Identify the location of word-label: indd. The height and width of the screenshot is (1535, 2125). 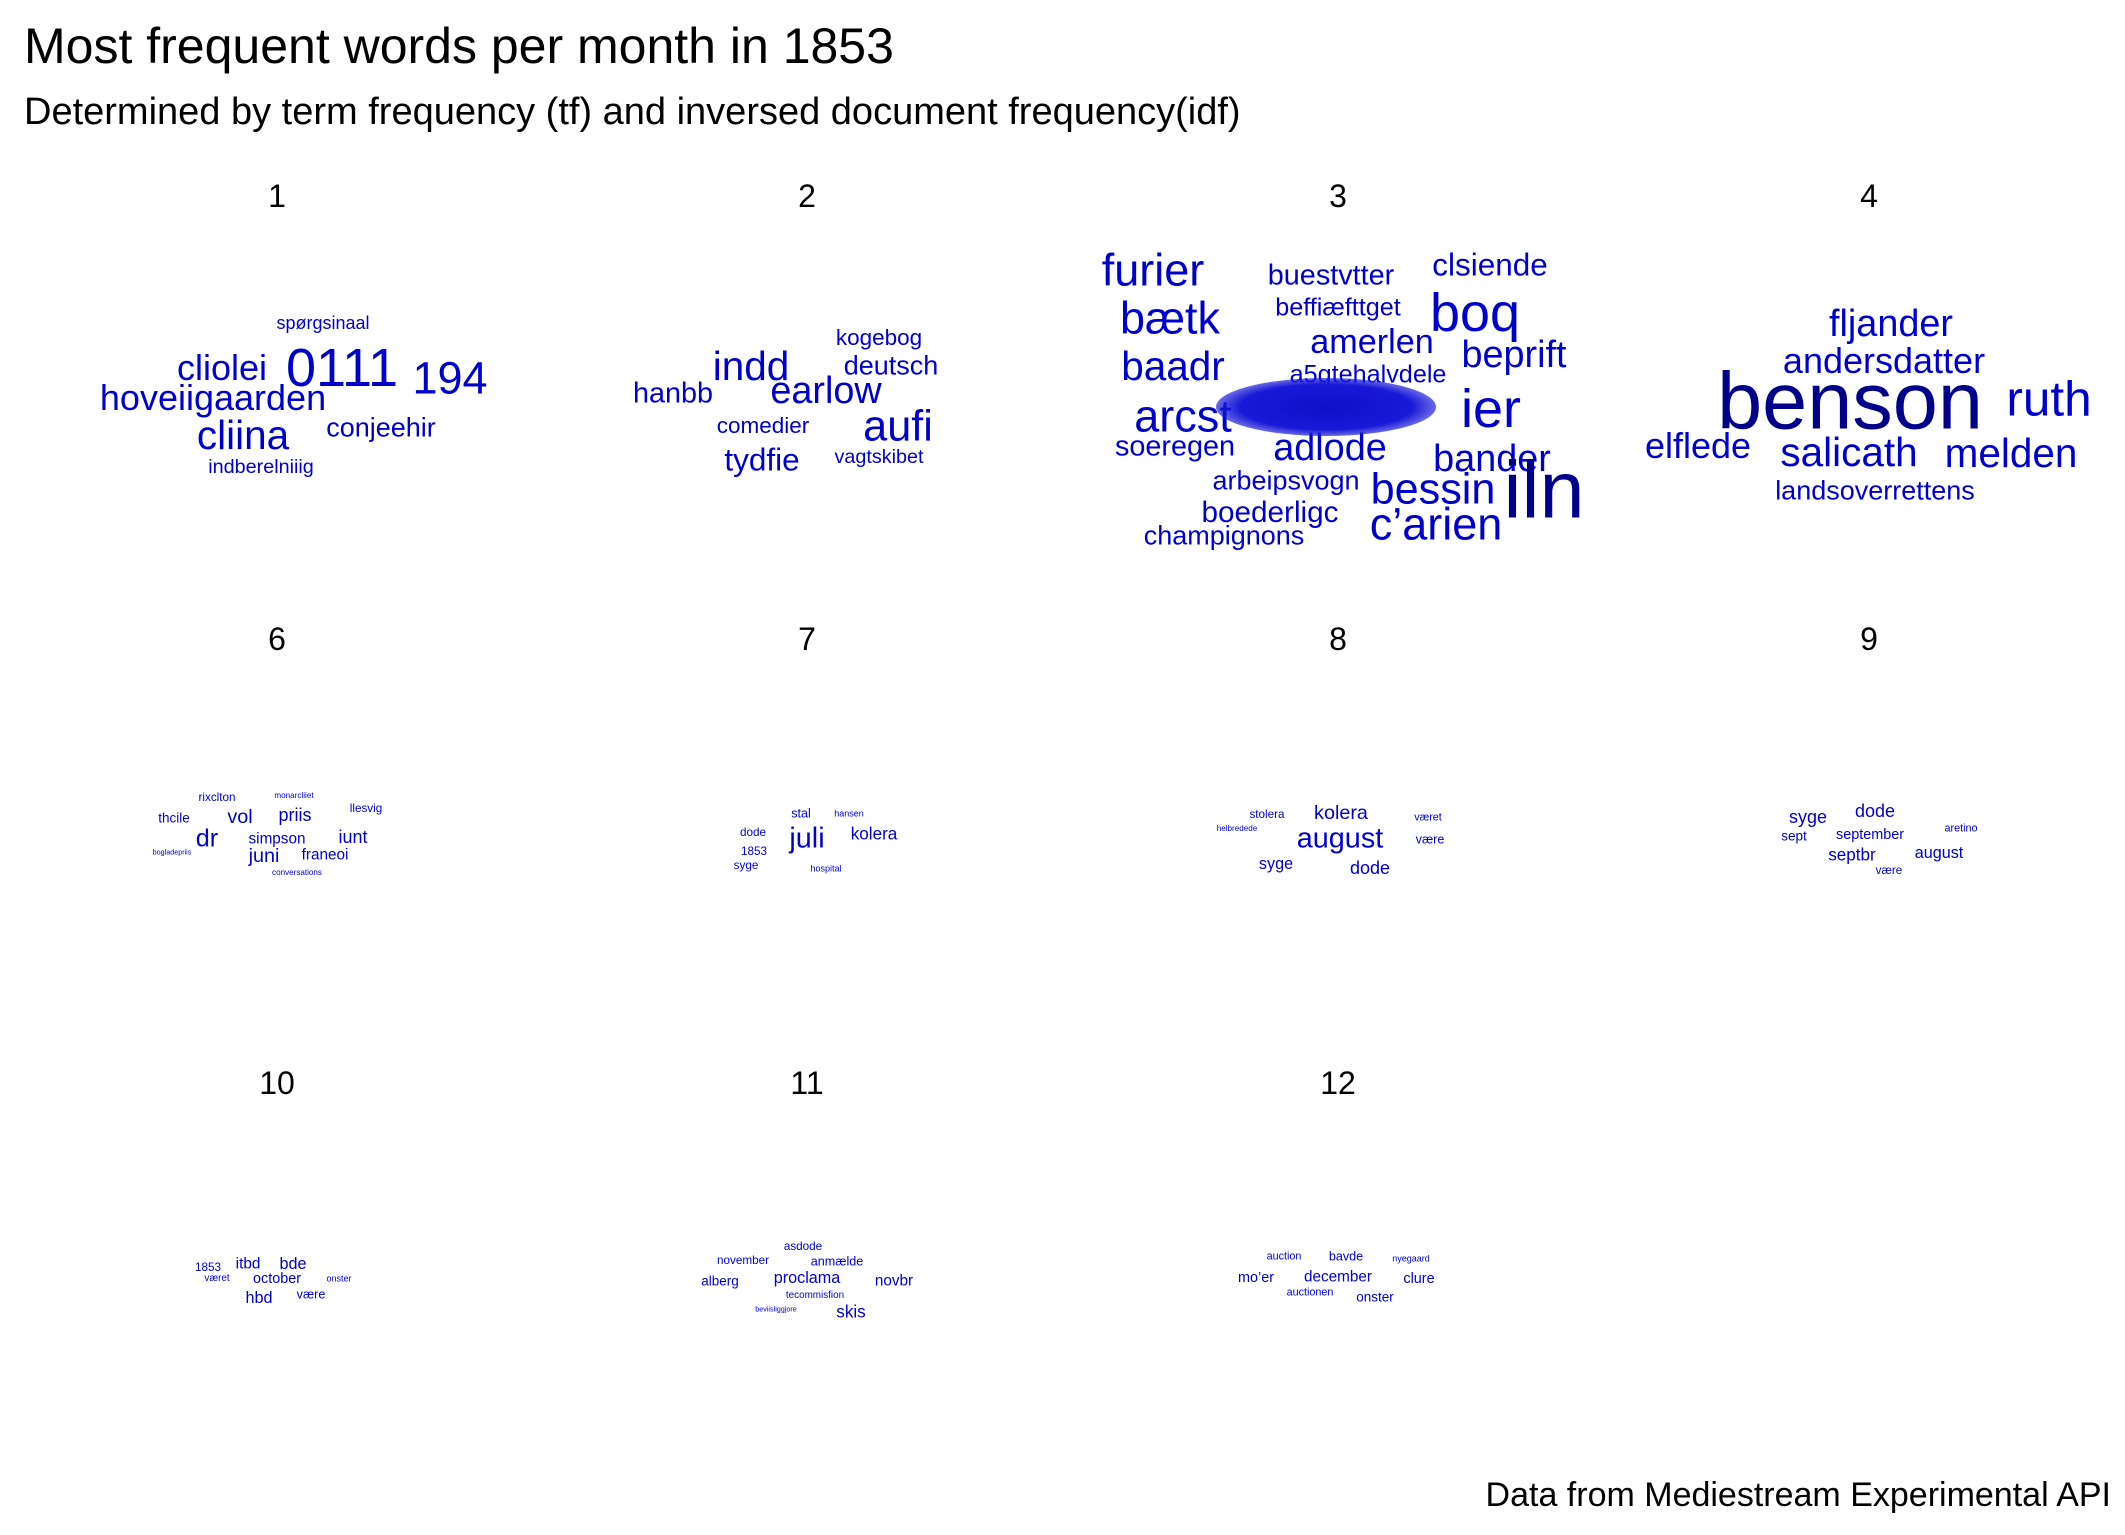
(751, 365).